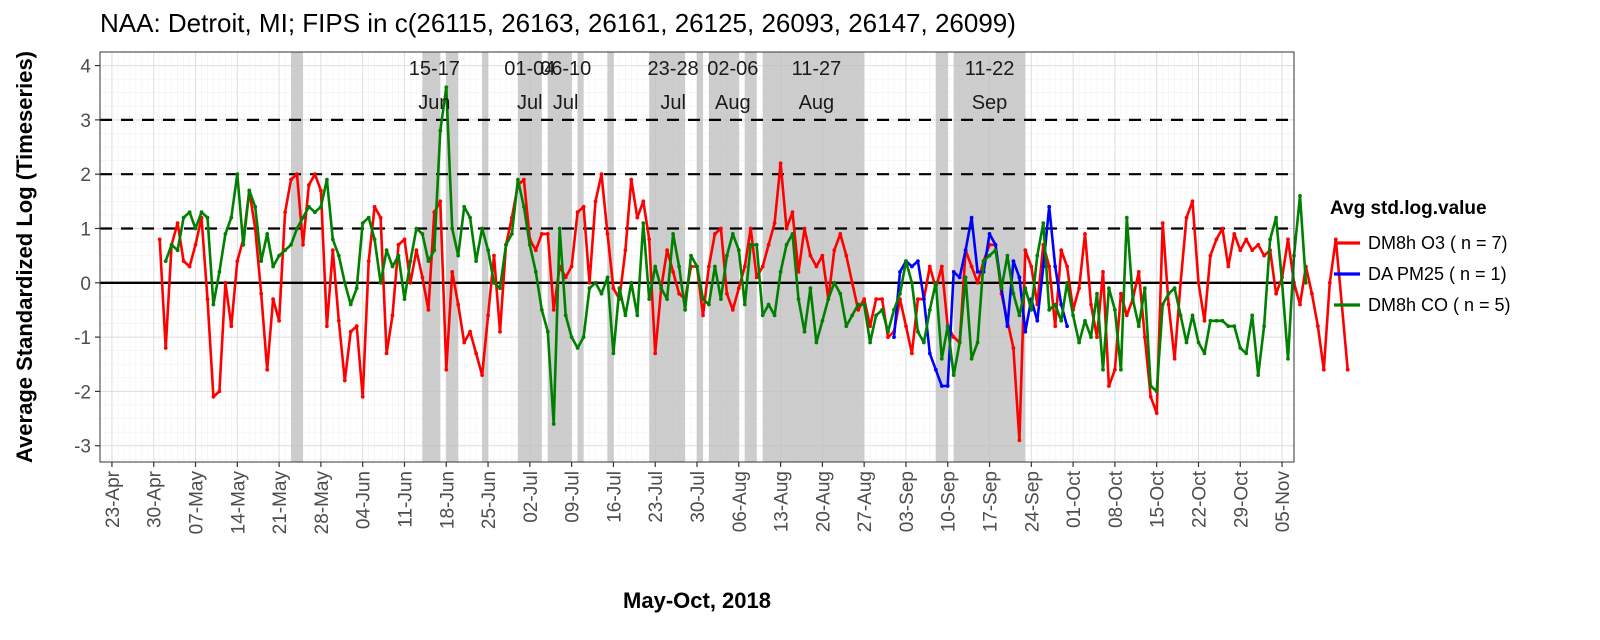  Describe the element at coordinates (565, 69) in the screenshot. I see `annotation-dates: 06-10` at that location.